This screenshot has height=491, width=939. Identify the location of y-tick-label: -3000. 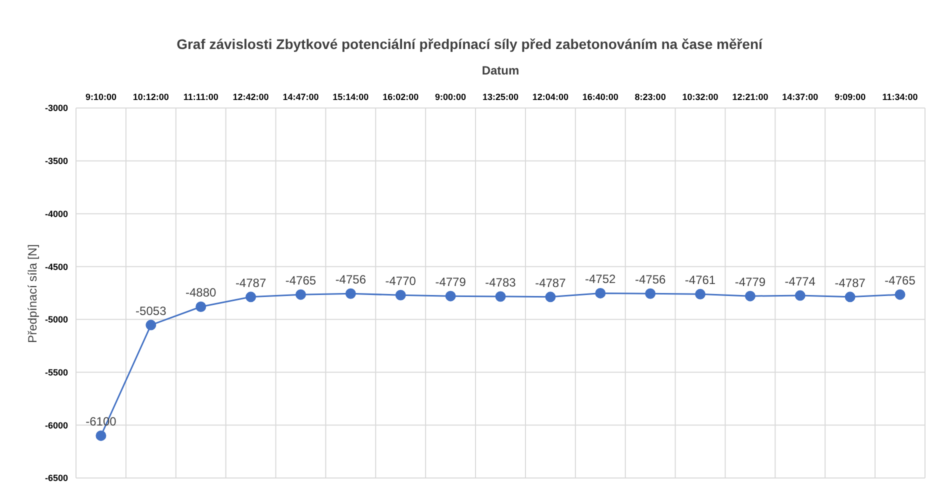
(56, 108).